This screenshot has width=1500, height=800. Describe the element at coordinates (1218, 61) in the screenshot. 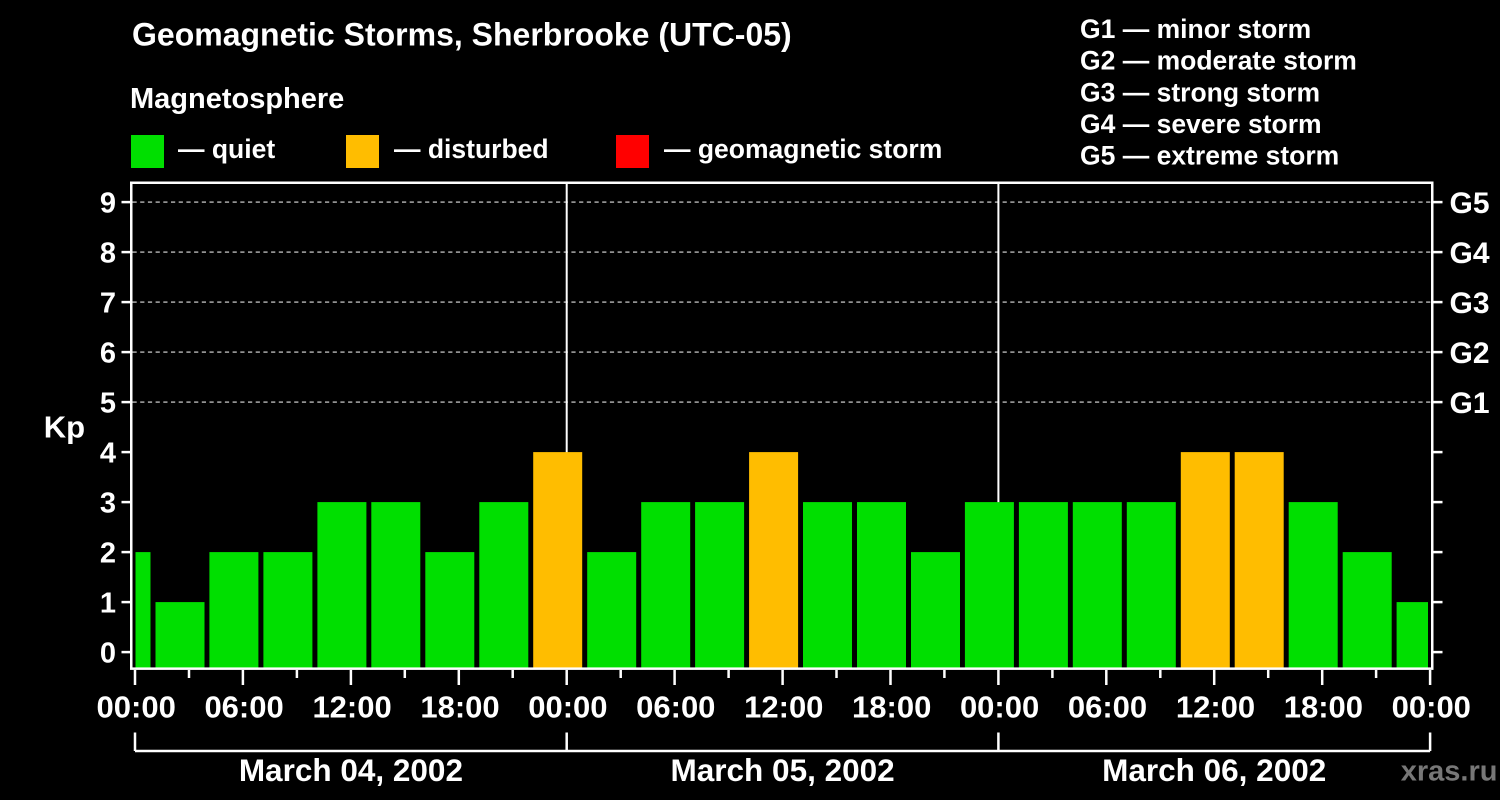

I see `svg-text: G2 — moderate storm` at that location.